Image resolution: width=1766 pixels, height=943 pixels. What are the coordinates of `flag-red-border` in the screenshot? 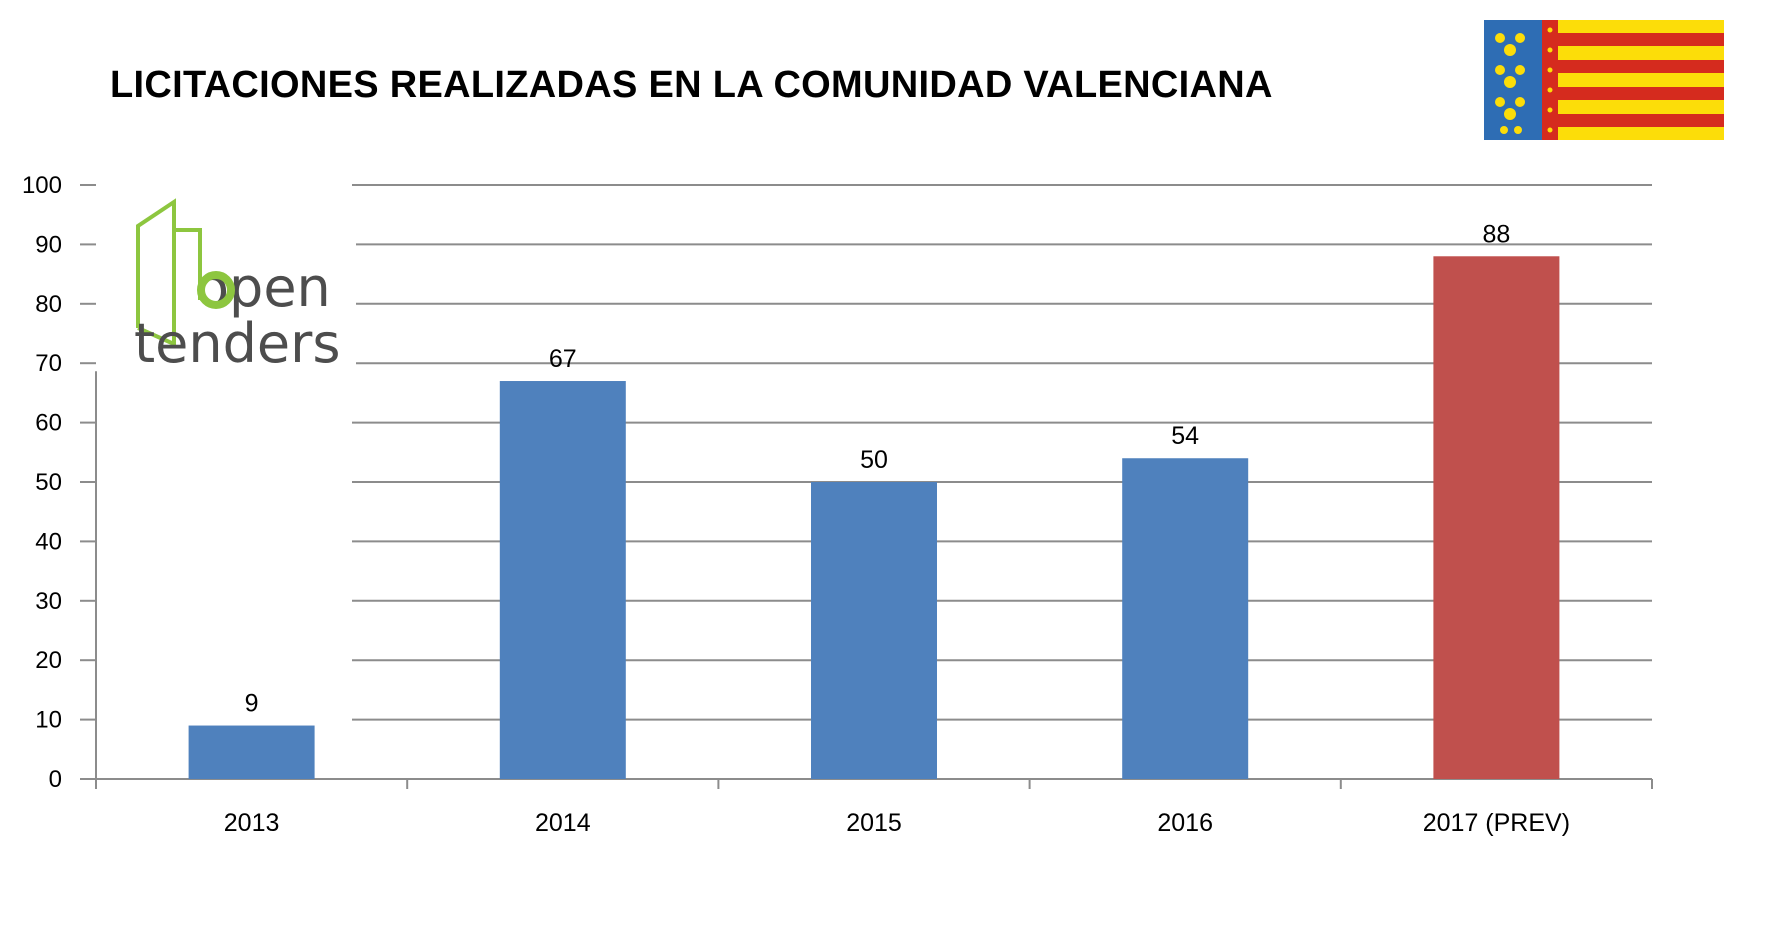 It's located at (1550, 80).